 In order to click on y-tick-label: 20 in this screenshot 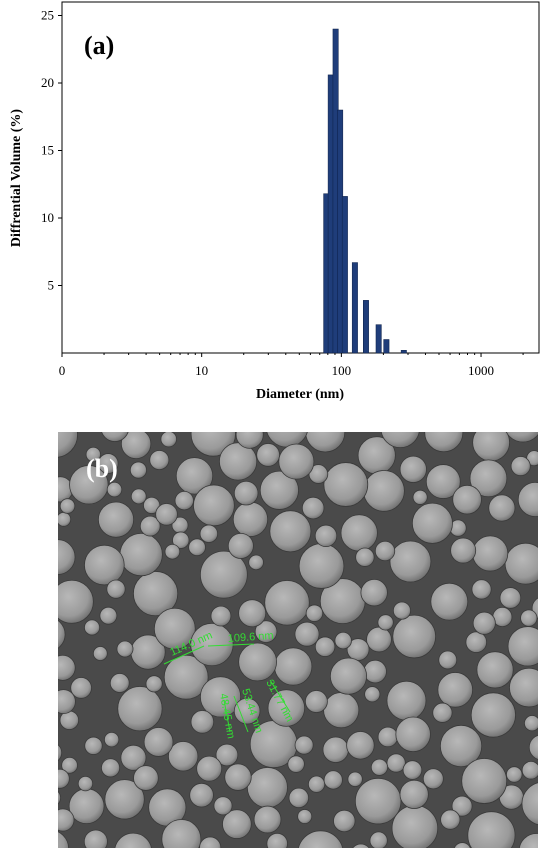, I will do `click(47, 82)`.